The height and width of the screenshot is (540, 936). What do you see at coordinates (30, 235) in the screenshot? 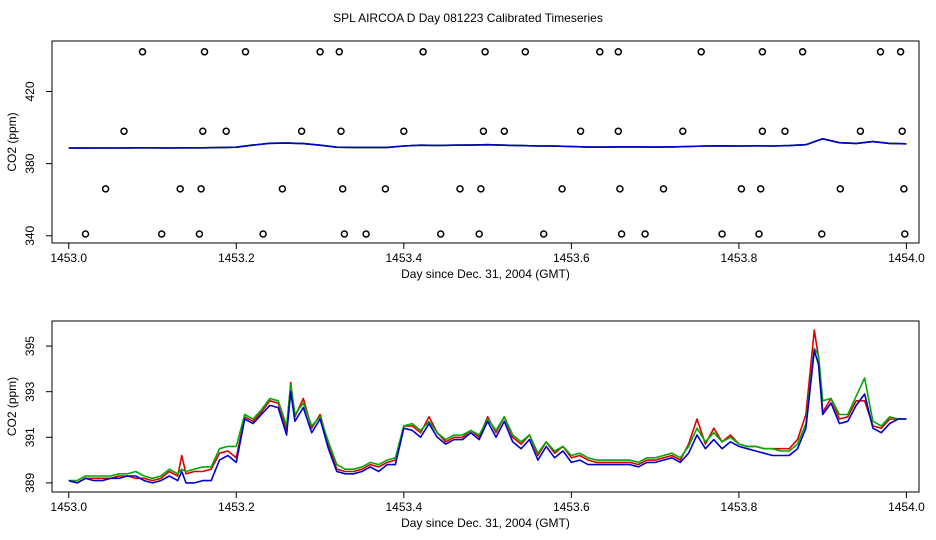
I see `y-tick-label: 340` at bounding box center [30, 235].